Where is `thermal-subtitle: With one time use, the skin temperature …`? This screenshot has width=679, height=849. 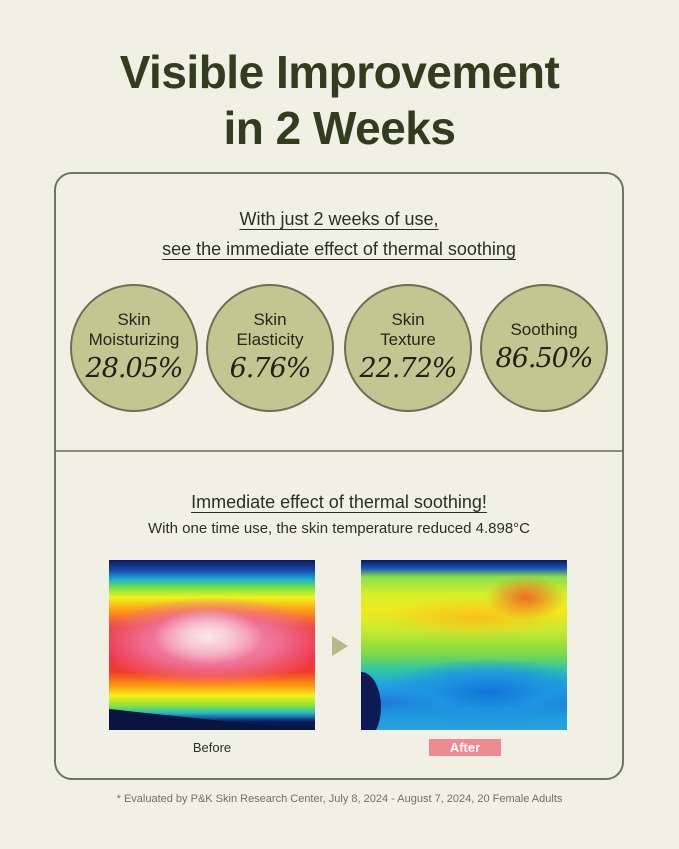
thermal-subtitle: With one time use, the skin temperature … is located at coordinates (339, 528).